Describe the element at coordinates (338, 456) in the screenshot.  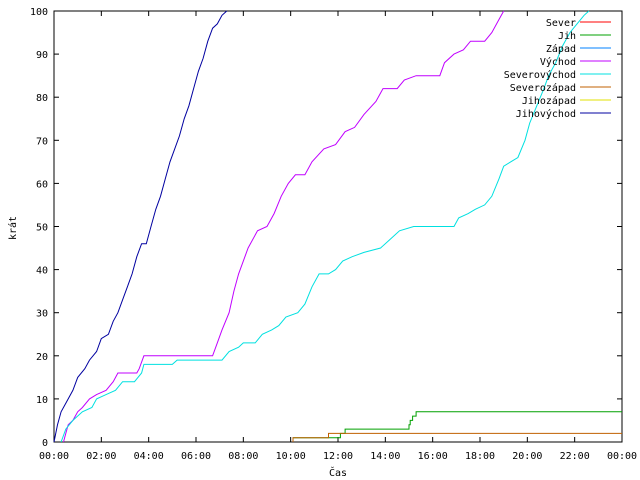
I see `x-tick-label: 12:00` at that location.